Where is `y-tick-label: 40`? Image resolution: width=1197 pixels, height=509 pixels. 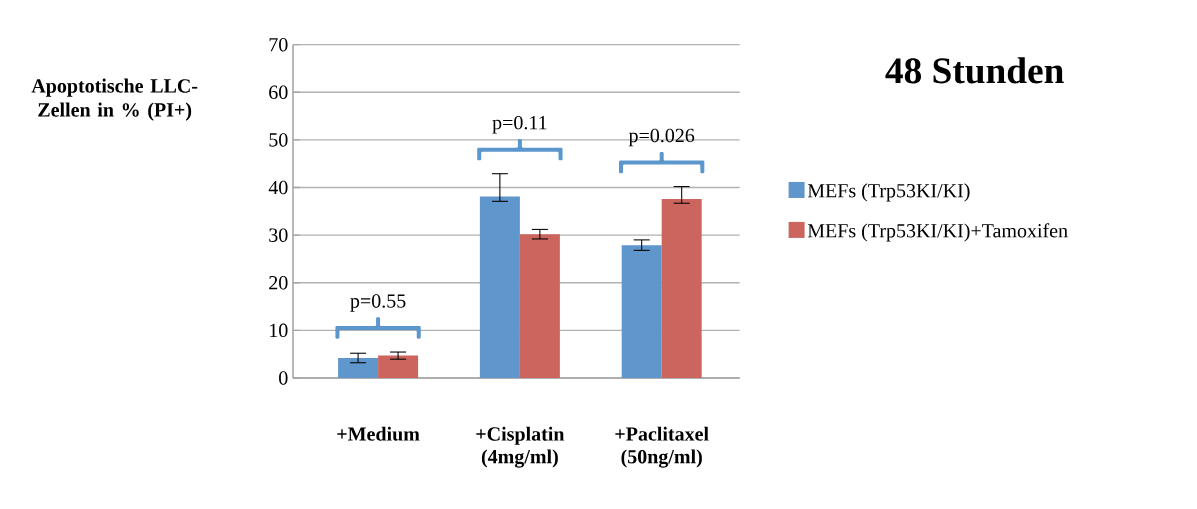
y-tick-label: 40 is located at coordinates (278, 187).